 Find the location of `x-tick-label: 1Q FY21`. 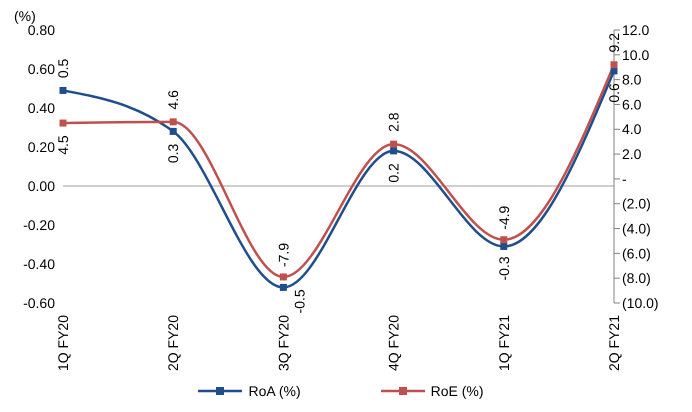

x-tick-label: 1Q FY21 is located at coordinates (504, 343).